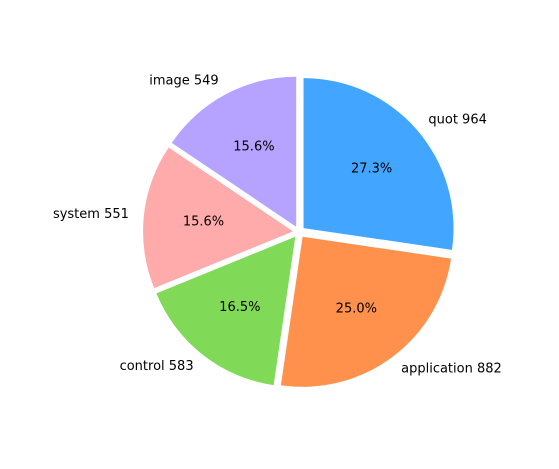  I want to click on pie-slice-application, so click(365, 311).